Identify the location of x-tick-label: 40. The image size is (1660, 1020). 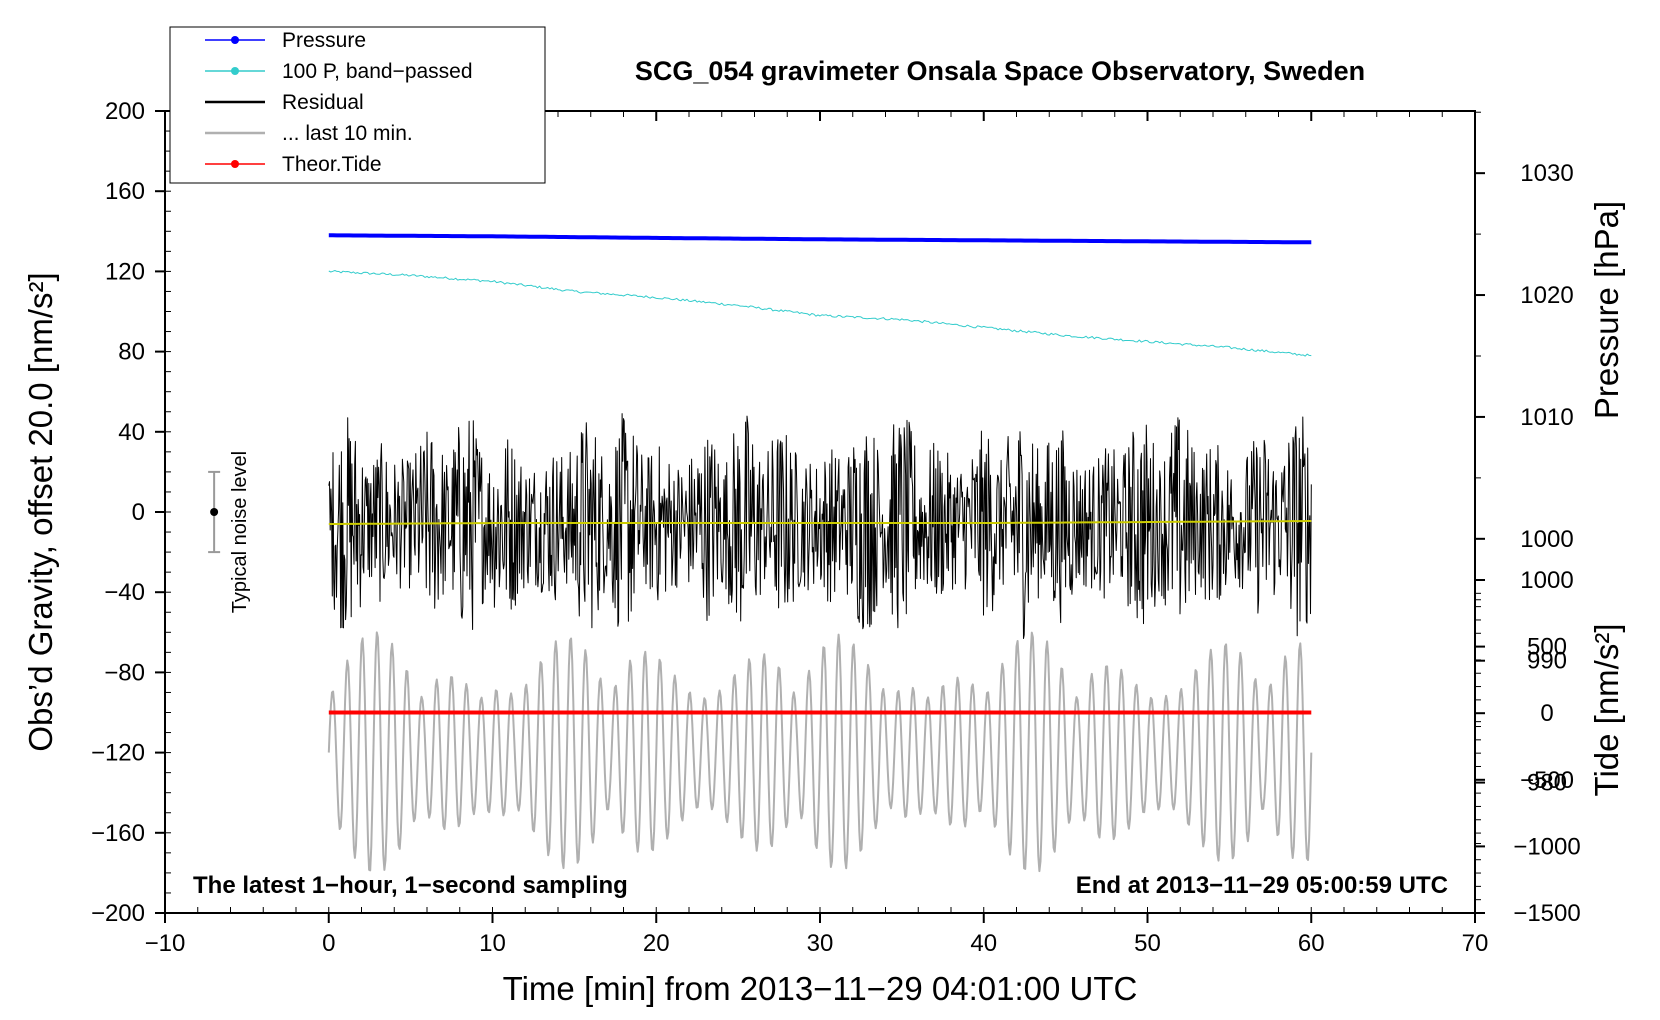
(983, 943).